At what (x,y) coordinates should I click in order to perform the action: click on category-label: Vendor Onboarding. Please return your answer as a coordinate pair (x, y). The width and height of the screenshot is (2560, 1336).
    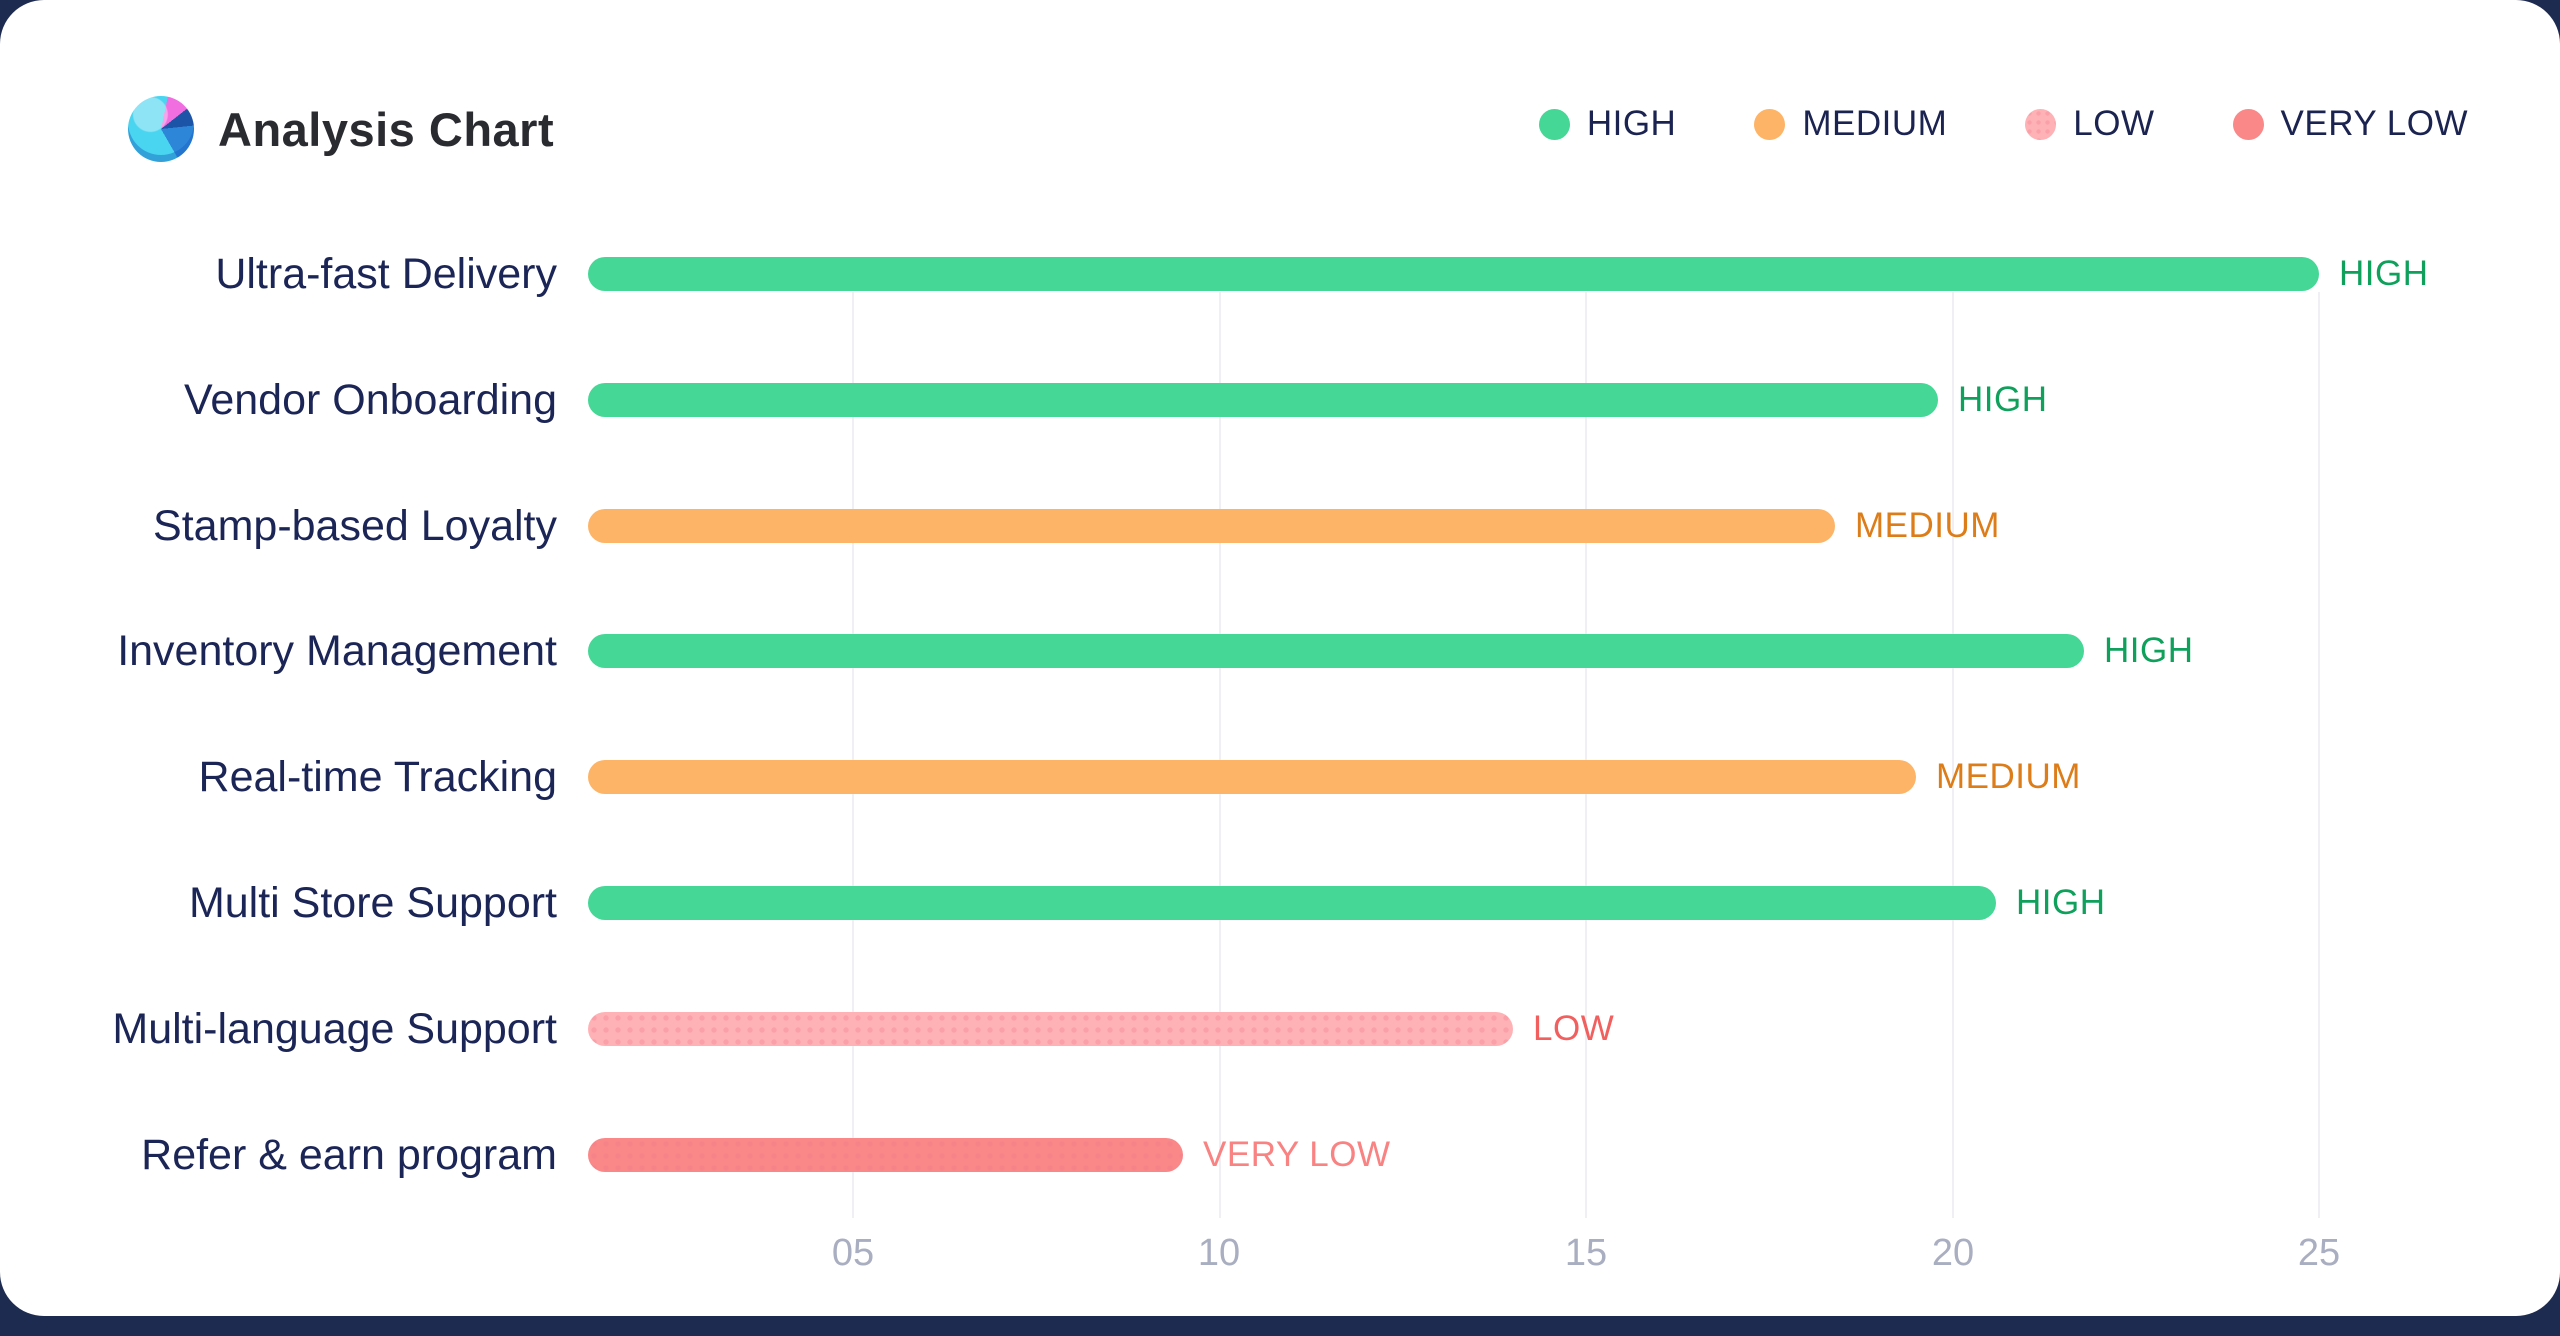
    Looking at the image, I should click on (370, 400).